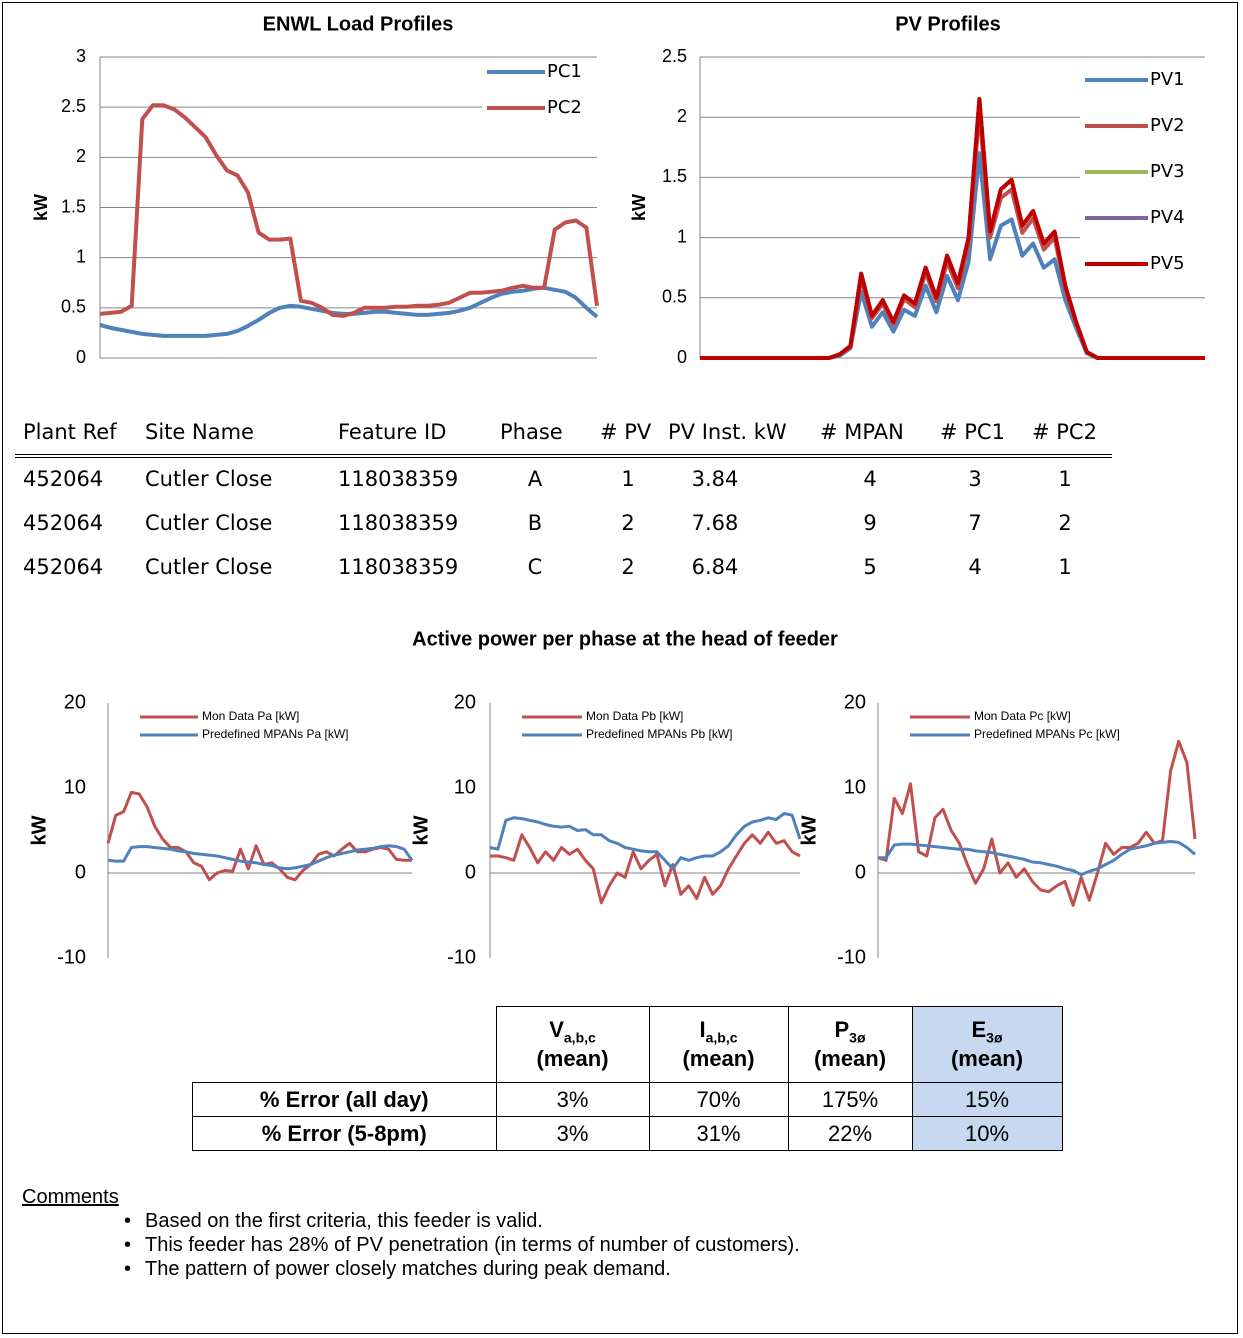 This screenshot has width=1243, height=1338. What do you see at coordinates (81, 56) in the screenshot?
I see `y-tick-label: 3` at bounding box center [81, 56].